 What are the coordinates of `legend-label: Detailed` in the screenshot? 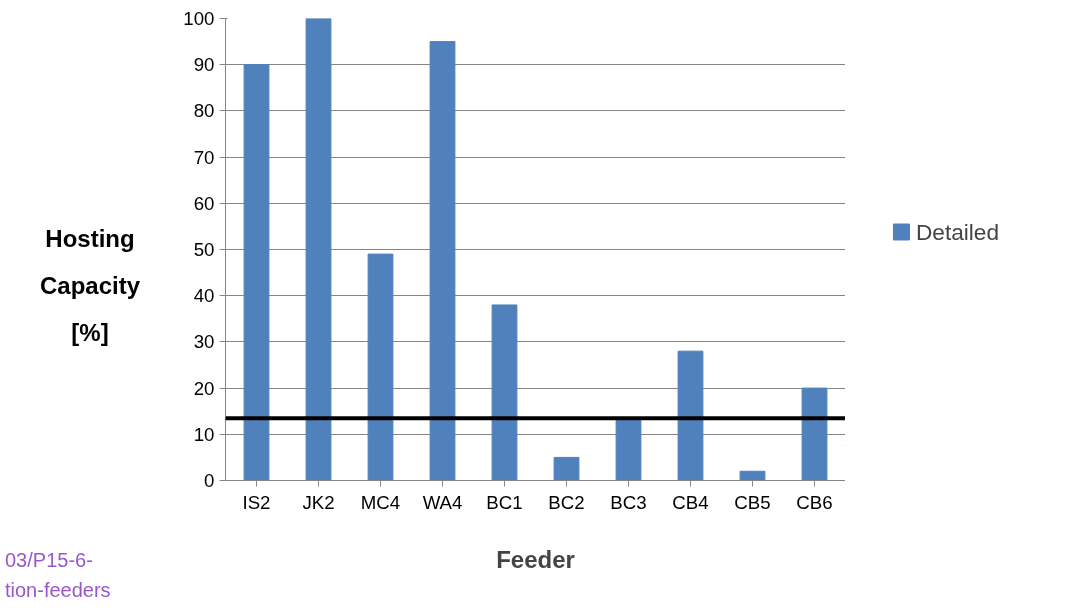 It's located at (957, 231).